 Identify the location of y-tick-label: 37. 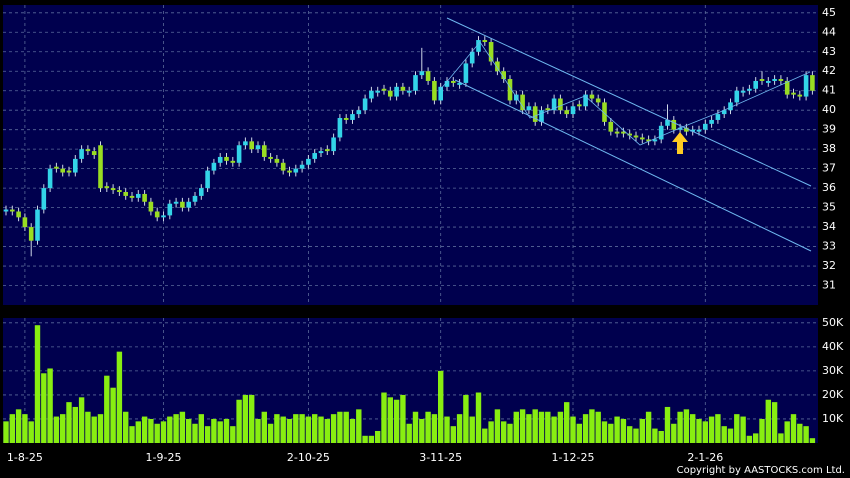
(829, 168).